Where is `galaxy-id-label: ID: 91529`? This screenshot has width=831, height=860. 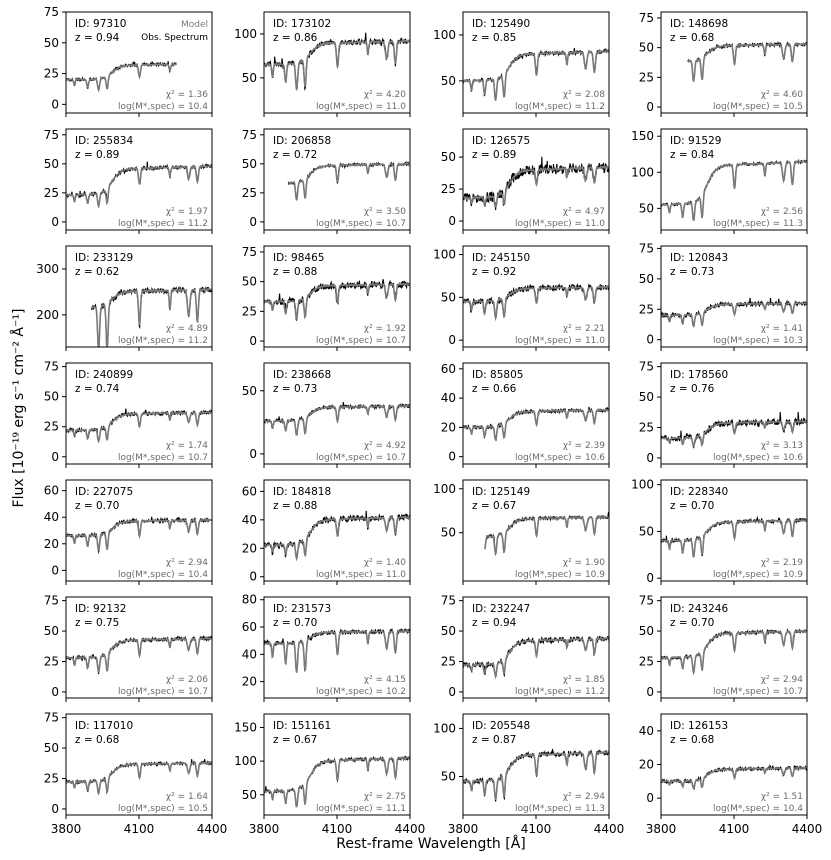 galaxy-id-label: ID: 91529 is located at coordinates (695, 141).